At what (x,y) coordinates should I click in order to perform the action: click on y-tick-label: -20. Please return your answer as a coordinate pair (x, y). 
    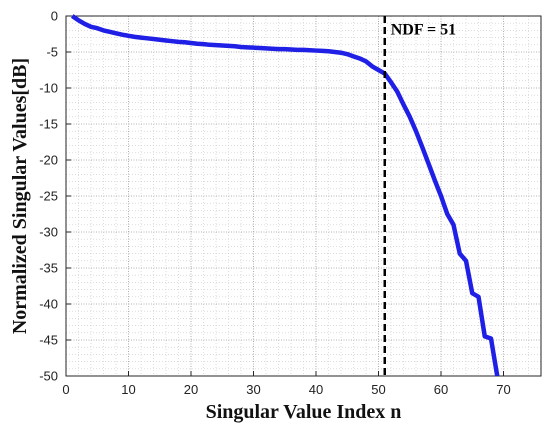
    Looking at the image, I should click on (48, 160).